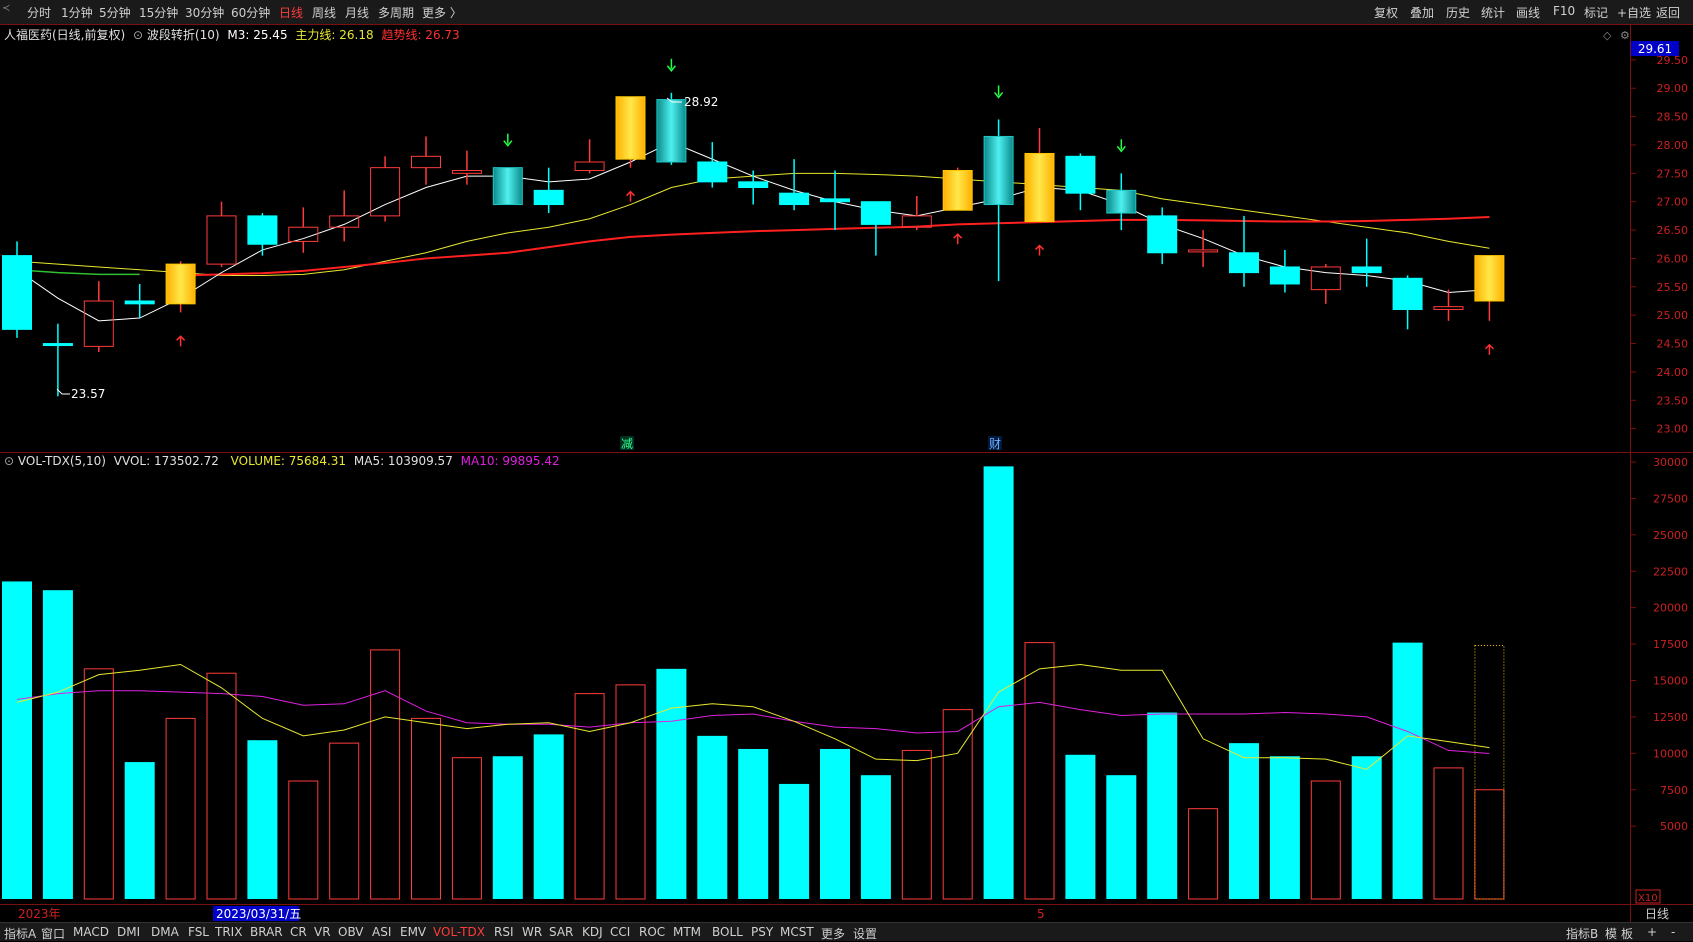 The height and width of the screenshot is (942, 1693). I want to click on tab-fsl: FSL, so click(198, 932).